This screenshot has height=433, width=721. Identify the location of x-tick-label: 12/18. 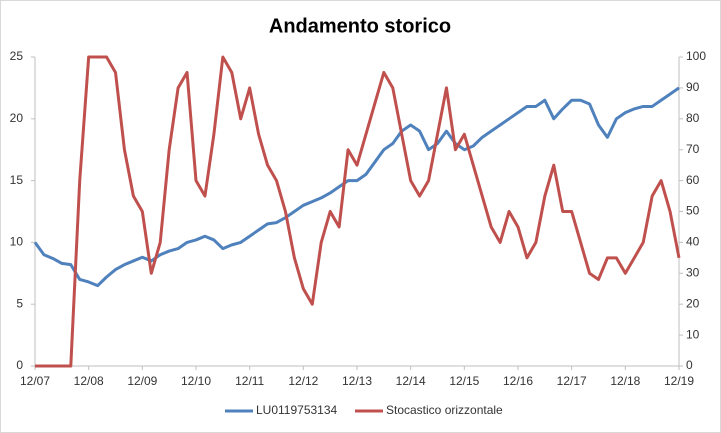
(625, 381).